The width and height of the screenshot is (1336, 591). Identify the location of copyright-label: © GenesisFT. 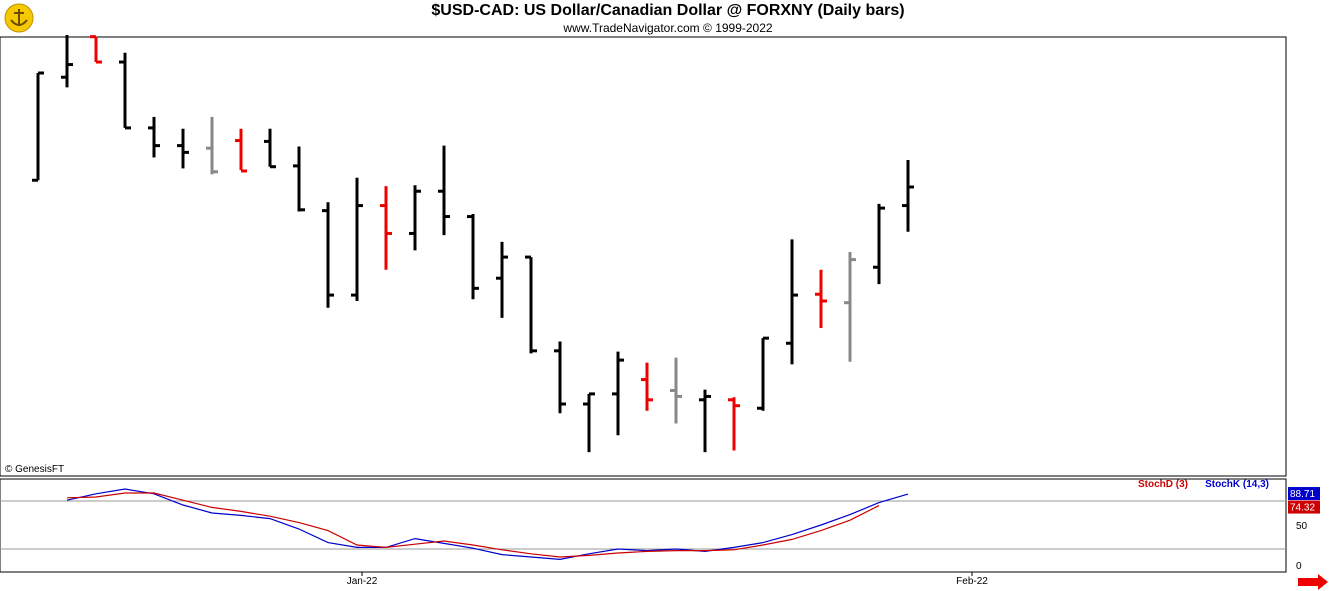
(34, 469).